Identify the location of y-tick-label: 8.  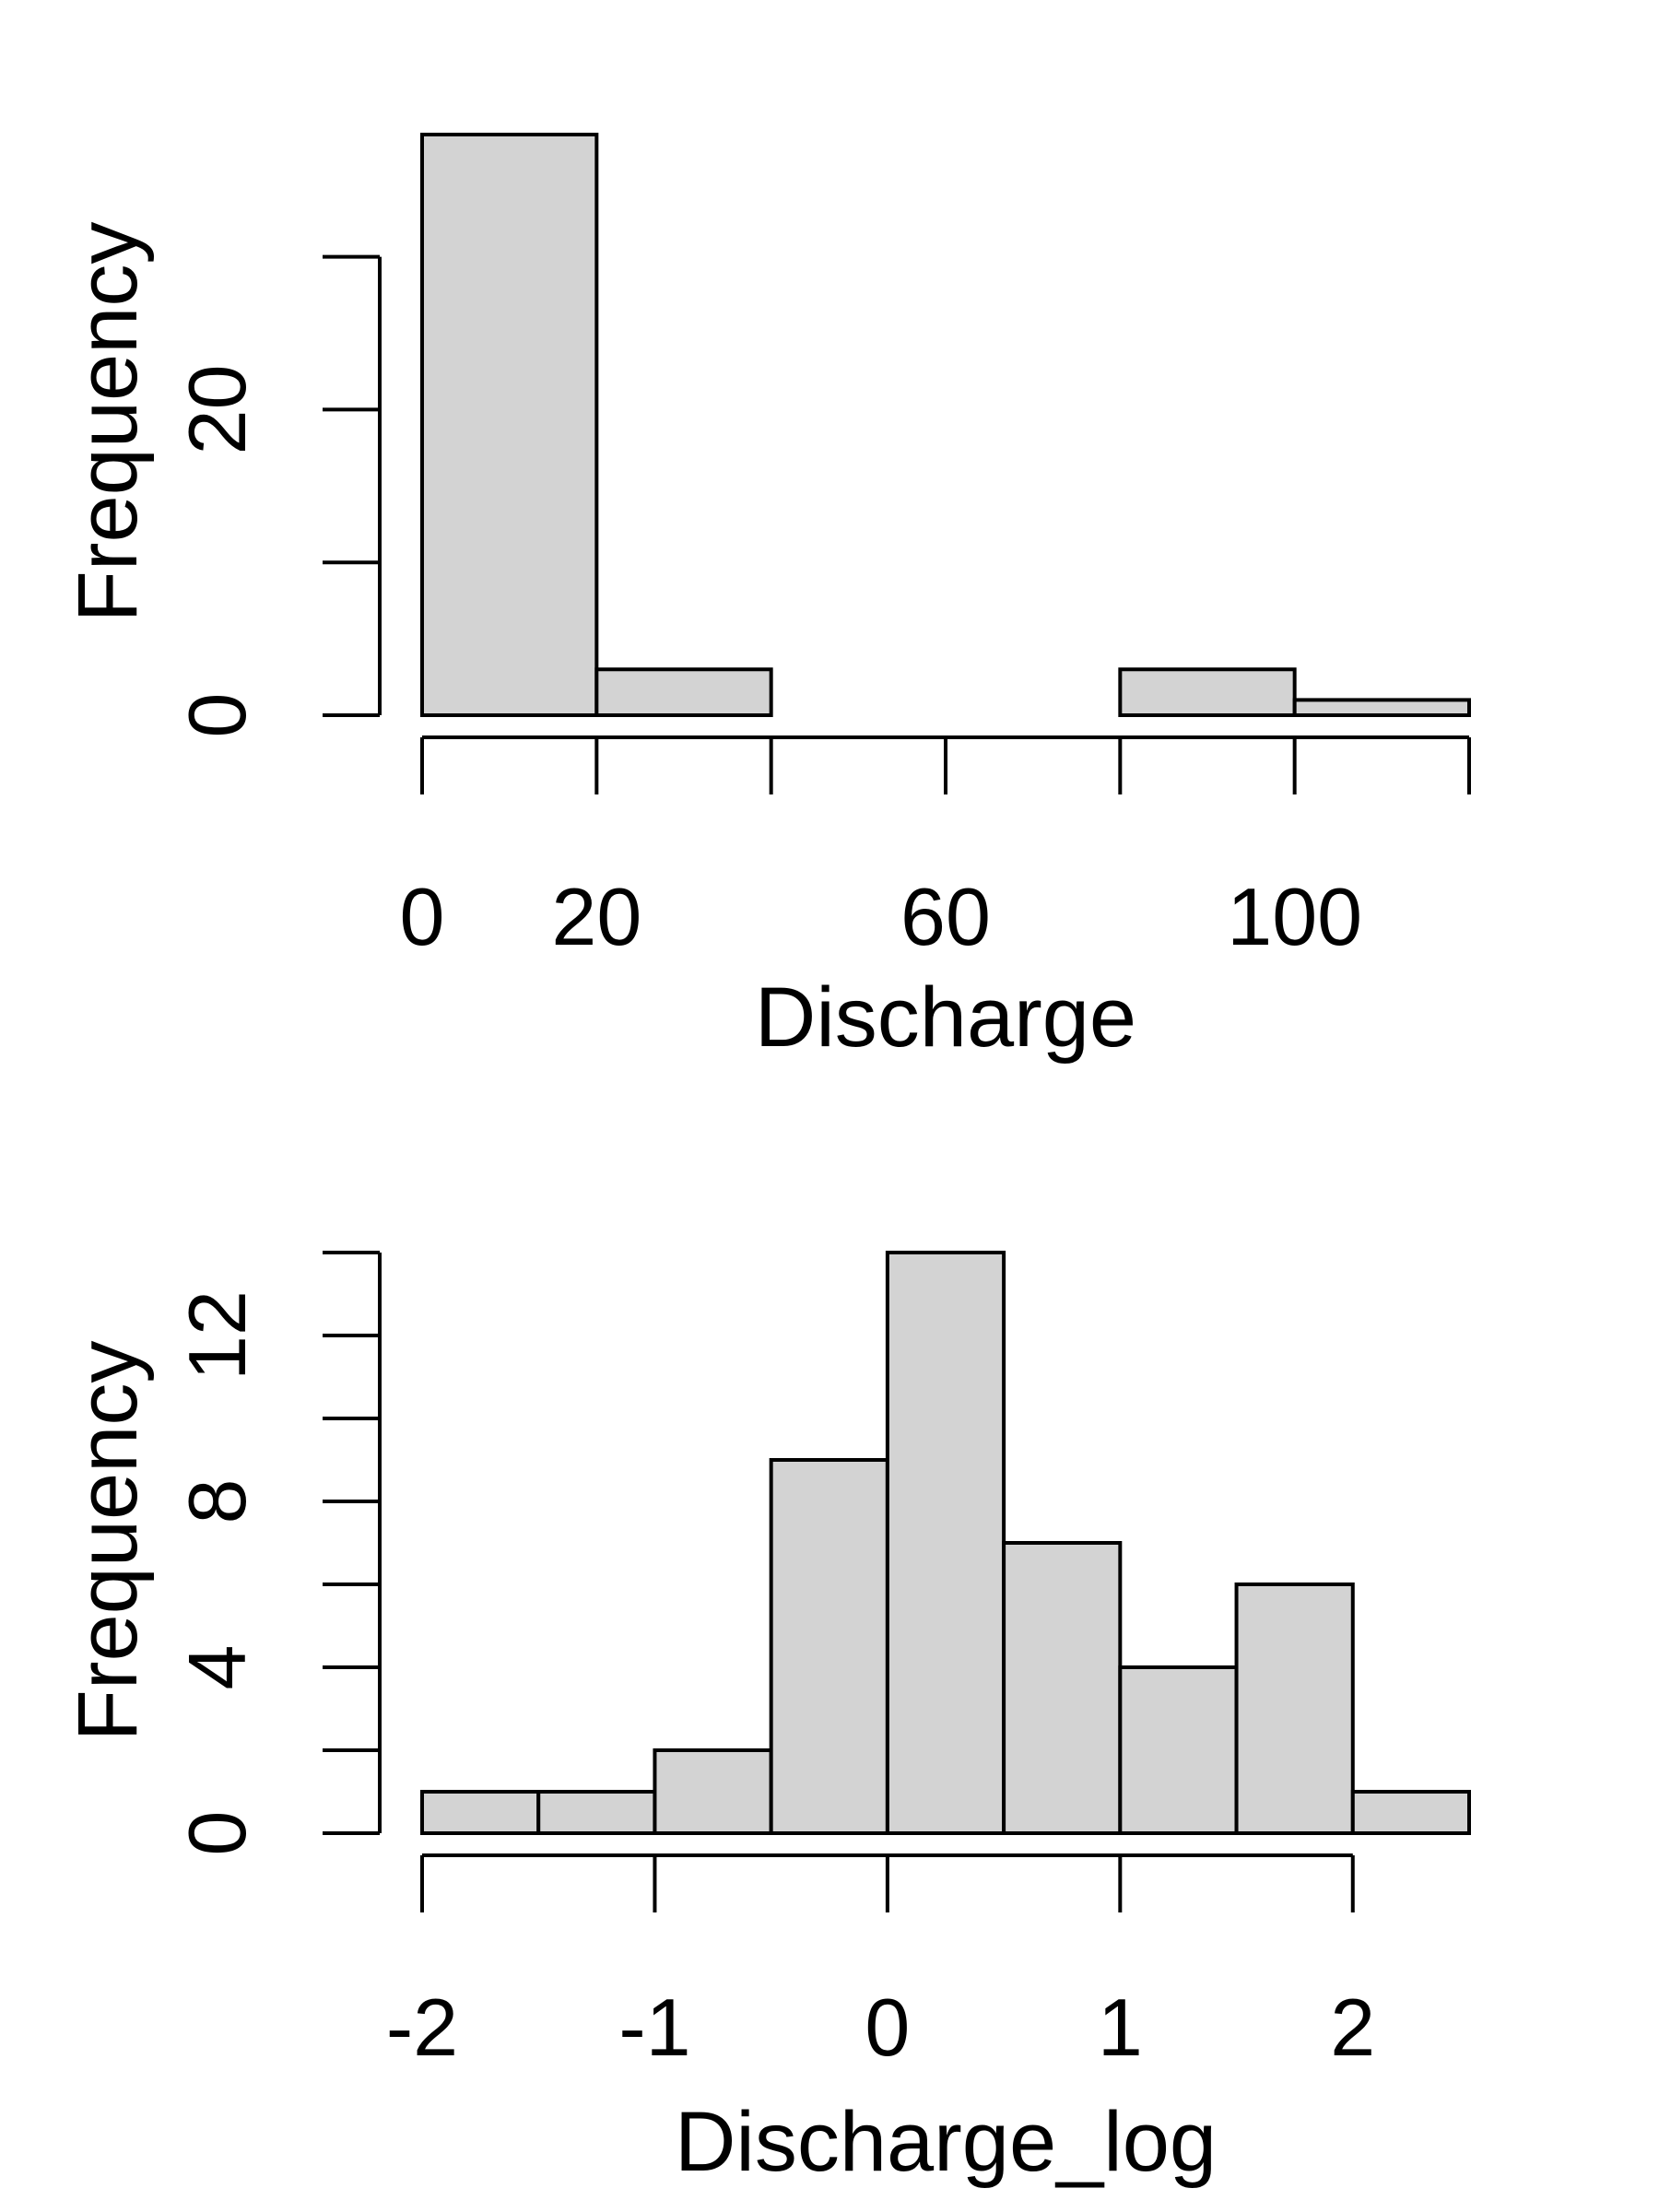
(217, 1501).